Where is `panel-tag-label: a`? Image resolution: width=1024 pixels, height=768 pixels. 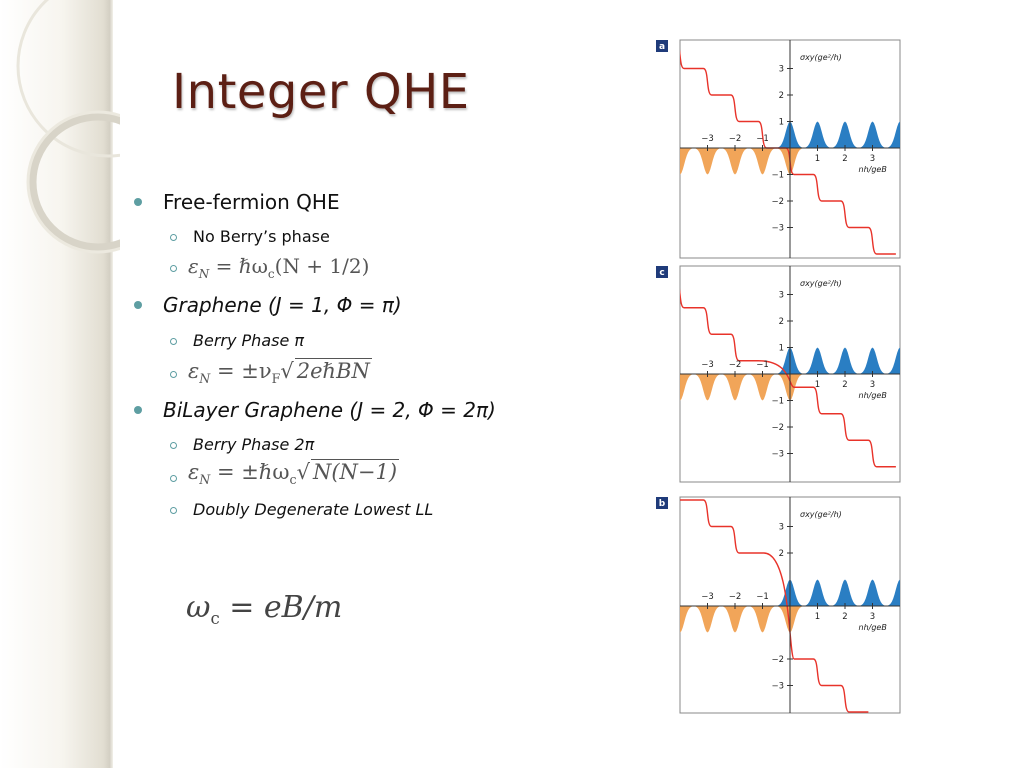 panel-tag-label: a is located at coordinates (662, 47).